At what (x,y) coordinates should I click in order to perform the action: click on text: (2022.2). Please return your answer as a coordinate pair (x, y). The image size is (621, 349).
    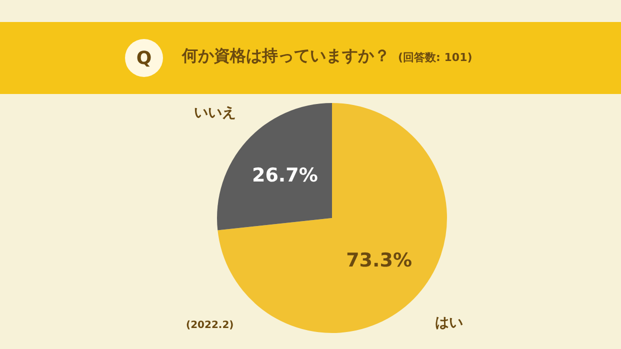
    Looking at the image, I should click on (210, 325).